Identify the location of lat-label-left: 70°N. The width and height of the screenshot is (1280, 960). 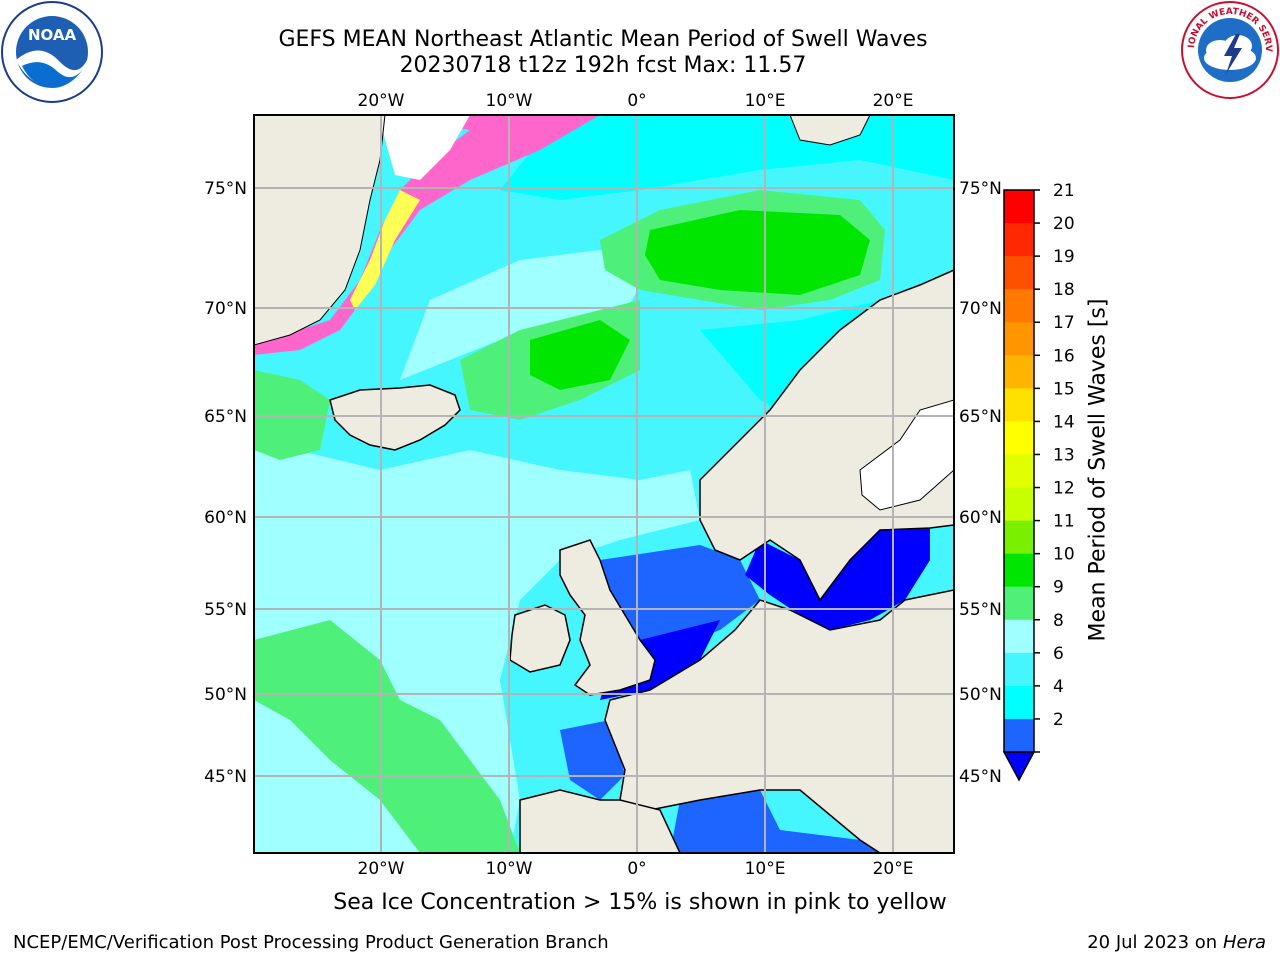
(225, 309).